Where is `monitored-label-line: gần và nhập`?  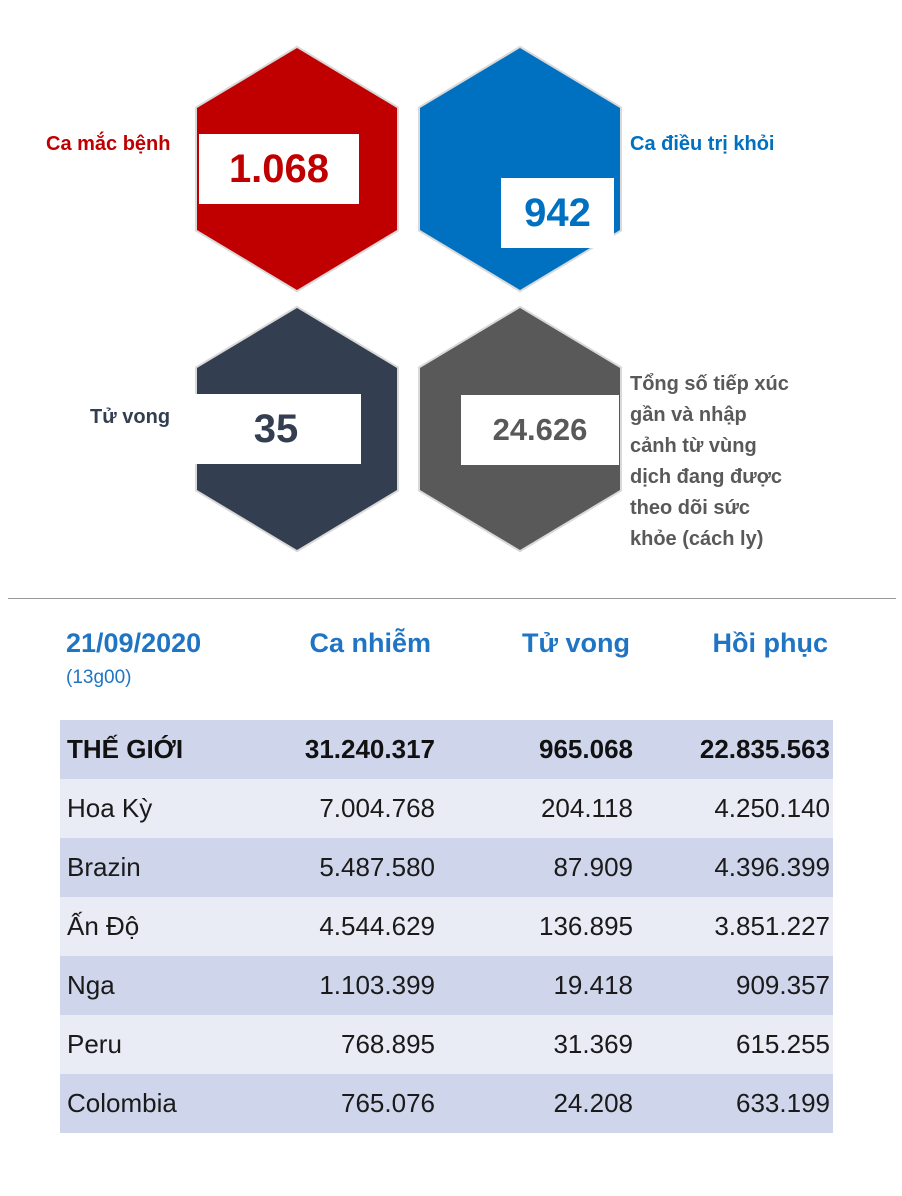 monitored-label-line: gần và nhập is located at coordinates (688, 415).